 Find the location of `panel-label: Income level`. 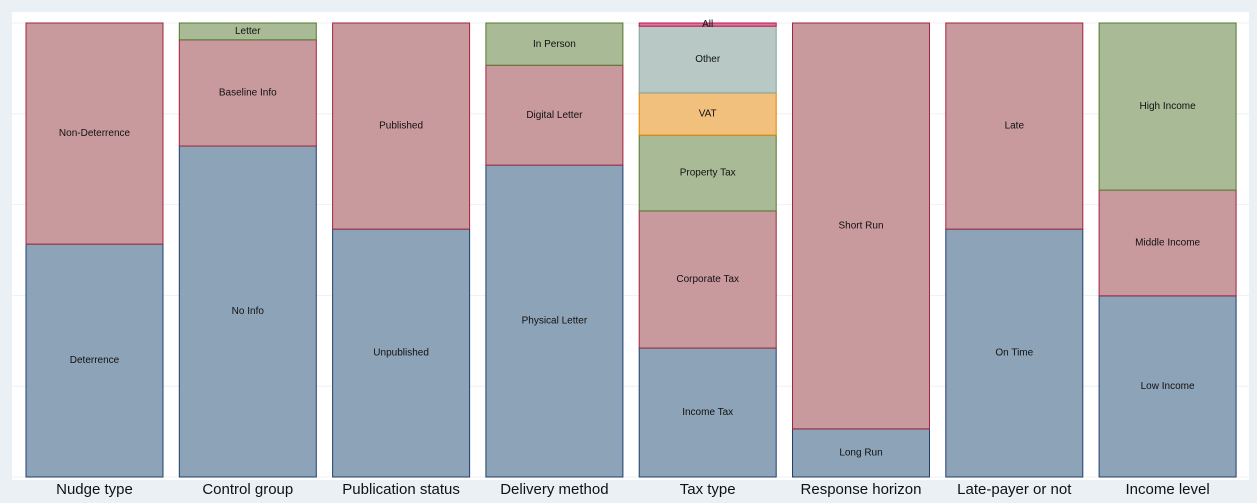

panel-label: Income level is located at coordinates (1167, 489).